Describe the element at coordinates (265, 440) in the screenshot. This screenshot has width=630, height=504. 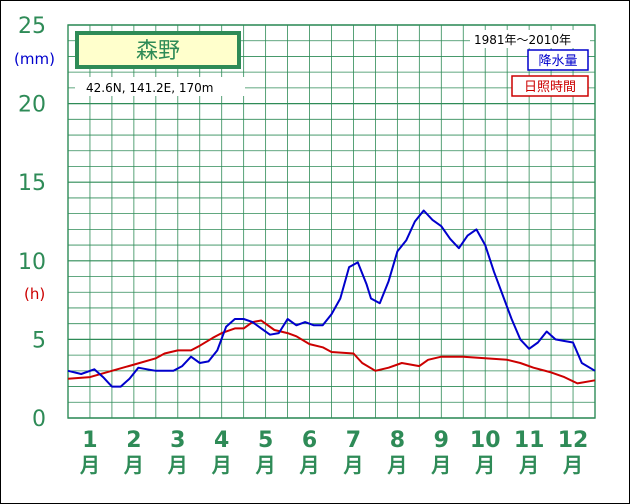
I see `x-tick-month-number: 5` at that location.